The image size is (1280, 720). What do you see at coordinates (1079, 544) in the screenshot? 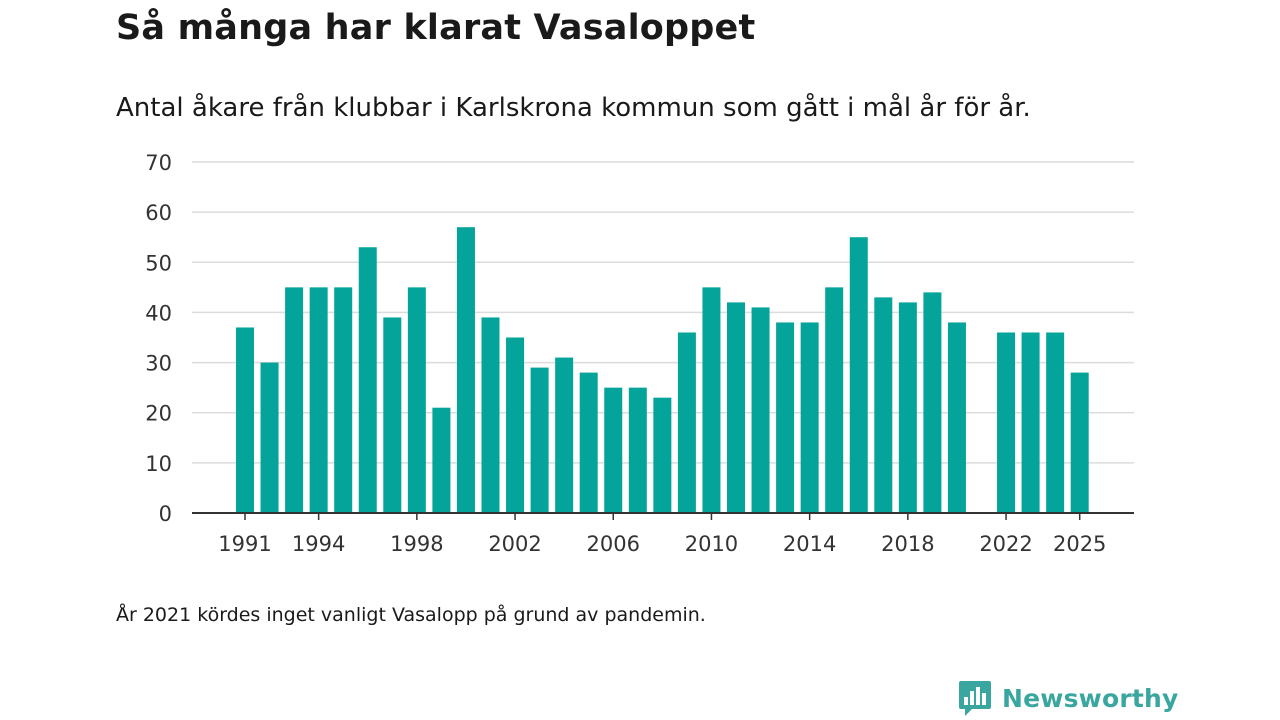
I see `x-tick-label: 2025` at bounding box center [1079, 544].